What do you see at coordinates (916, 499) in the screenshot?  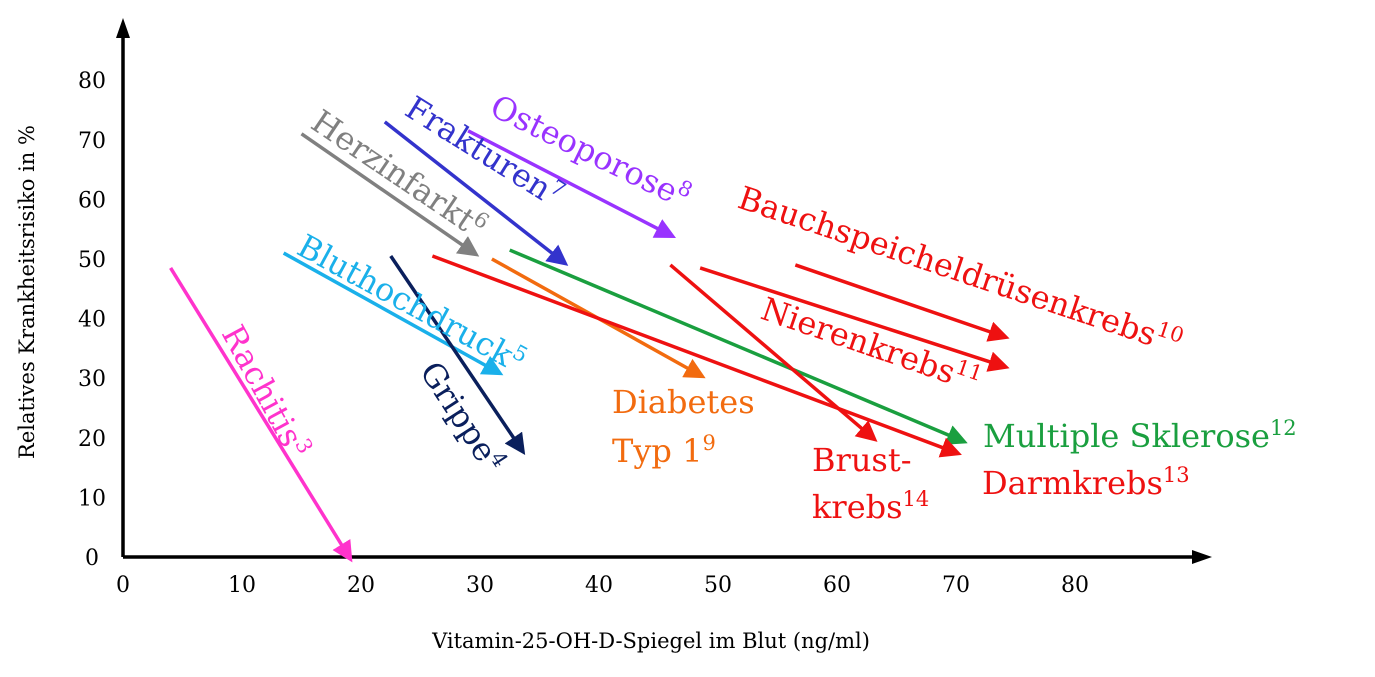 I see `reference-superscript: 14` at bounding box center [916, 499].